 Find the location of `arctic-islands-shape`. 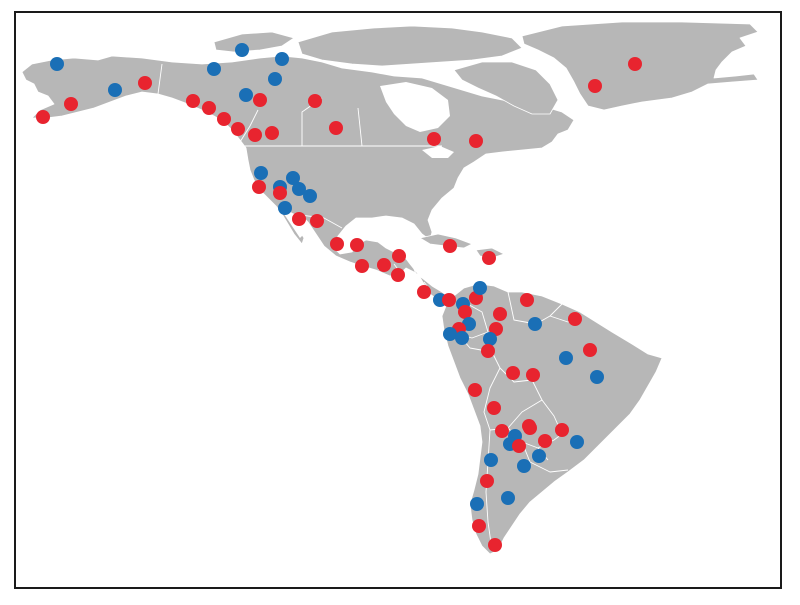

arctic-islands-shape is located at coordinates (254, 42).